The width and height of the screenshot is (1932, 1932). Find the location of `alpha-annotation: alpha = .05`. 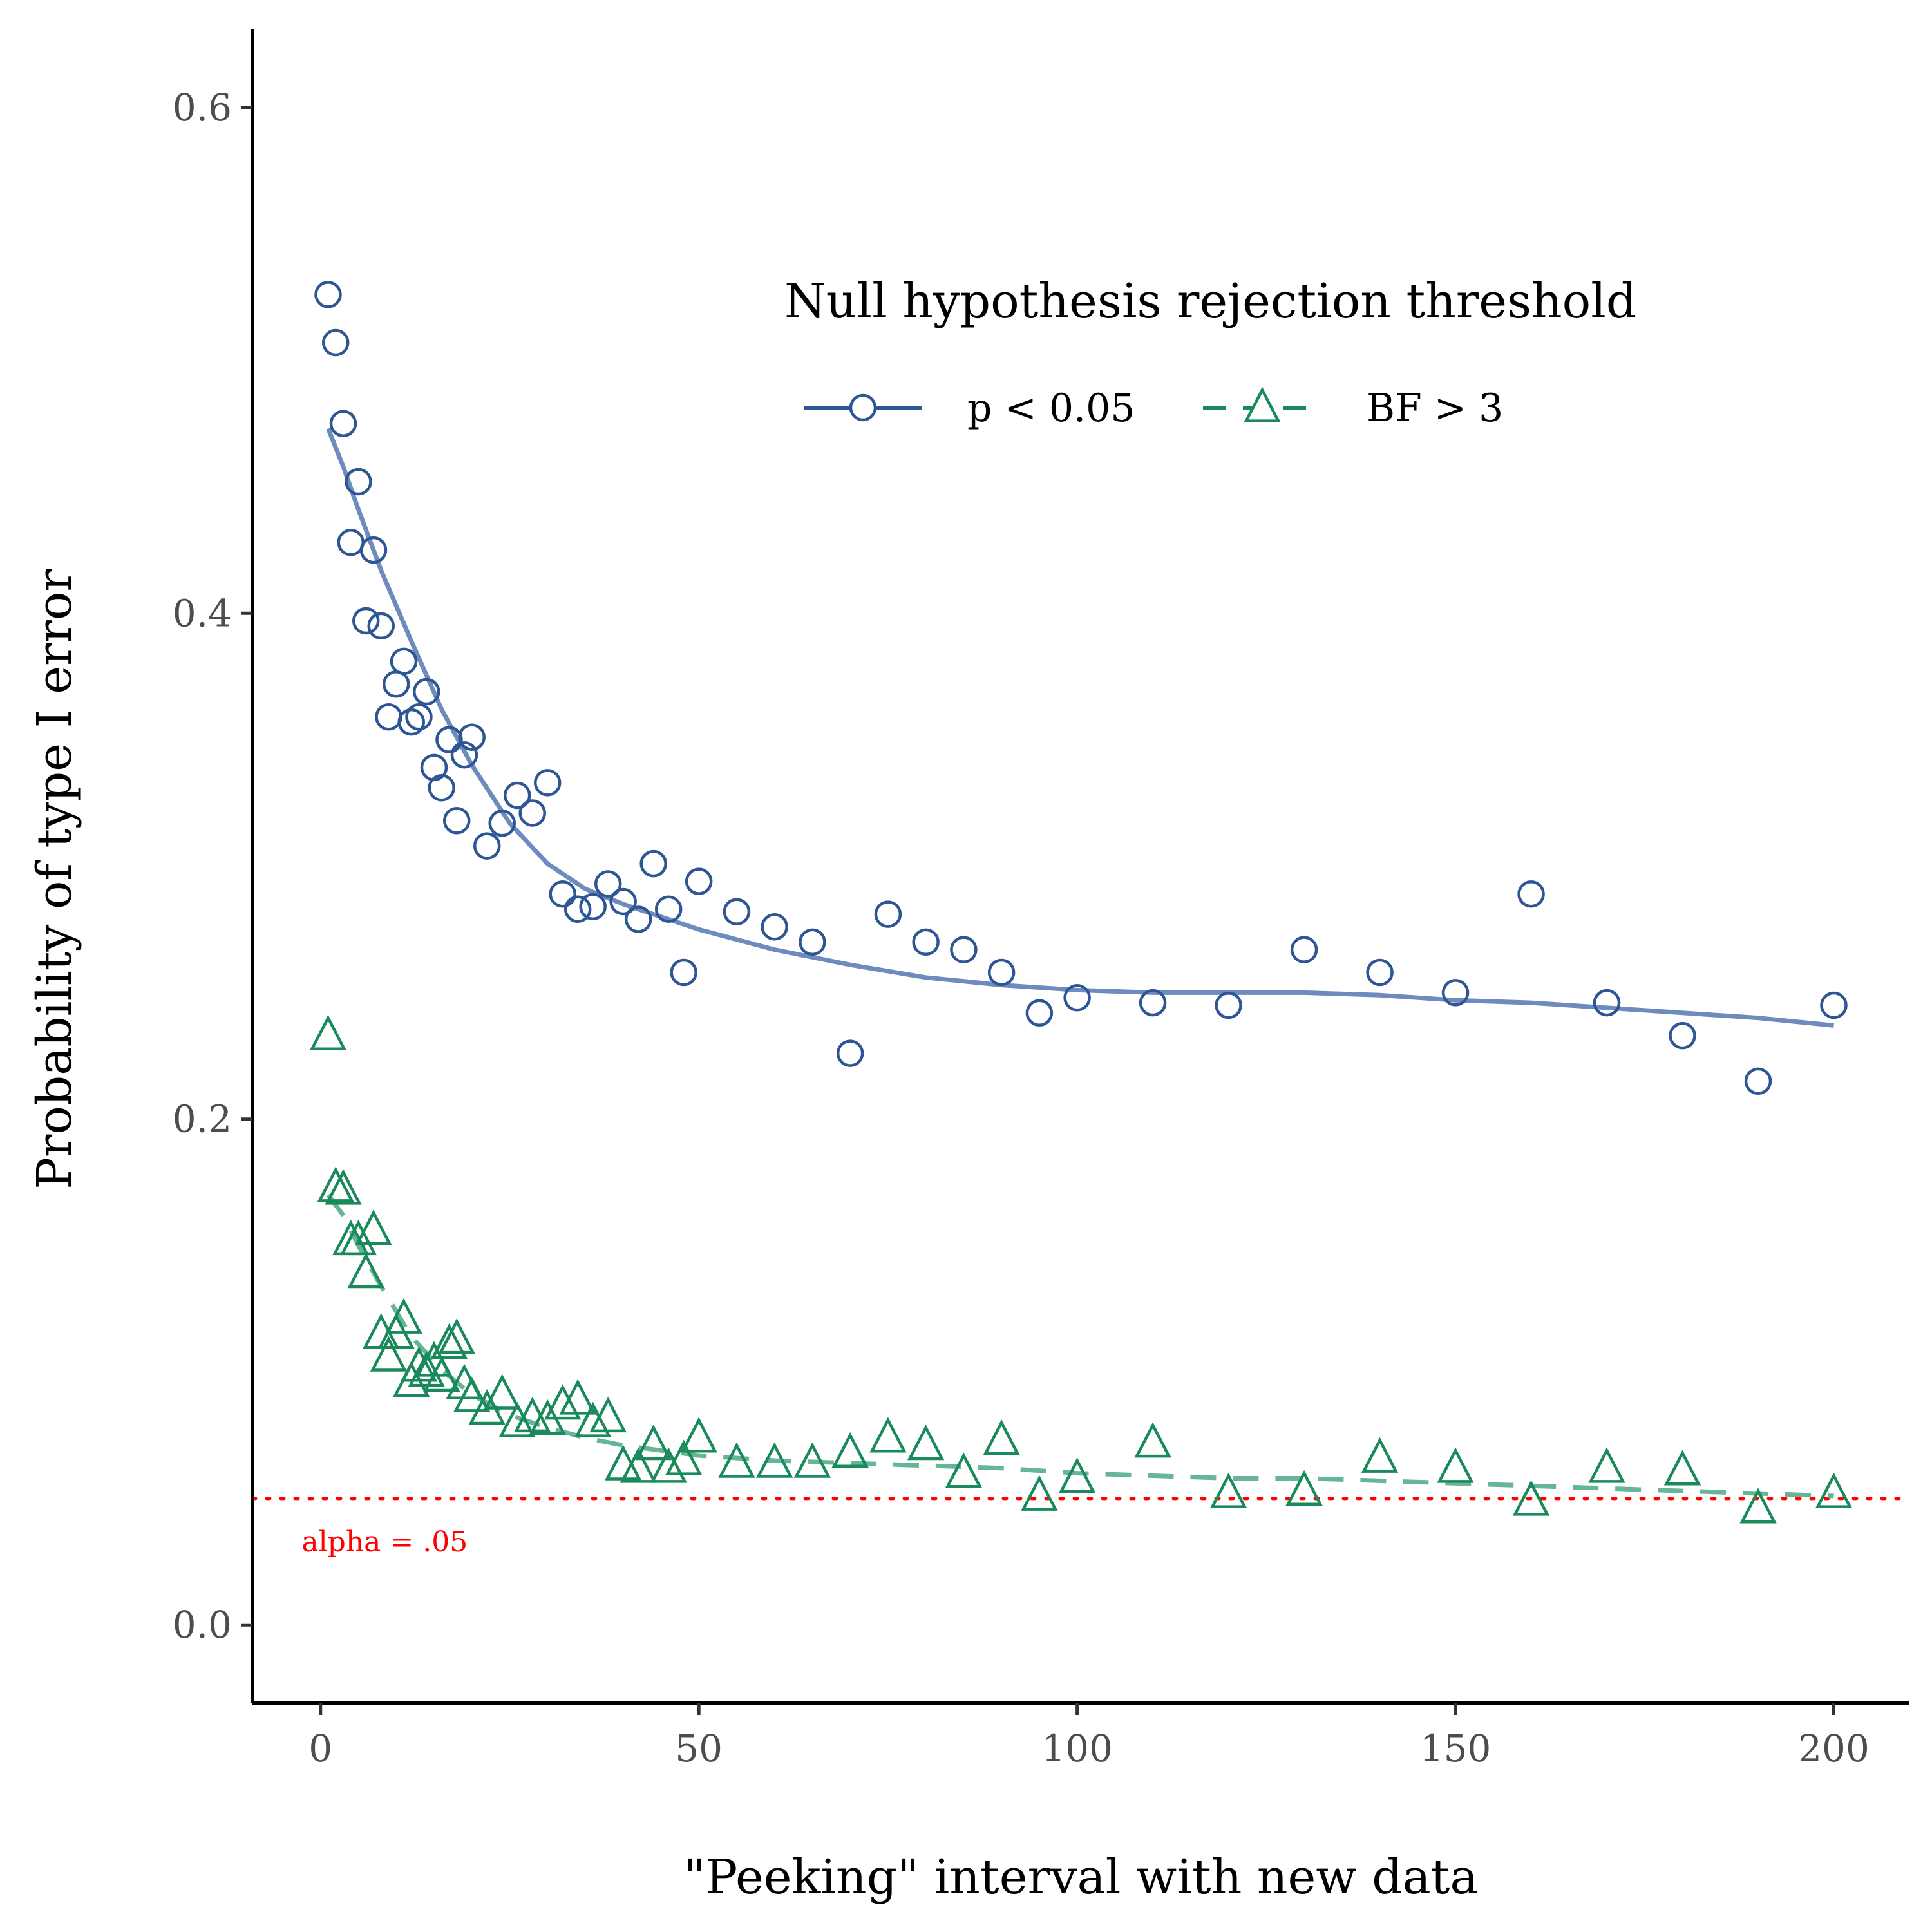

alpha-annotation: alpha = .05 is located at coordinates (384, 1542).